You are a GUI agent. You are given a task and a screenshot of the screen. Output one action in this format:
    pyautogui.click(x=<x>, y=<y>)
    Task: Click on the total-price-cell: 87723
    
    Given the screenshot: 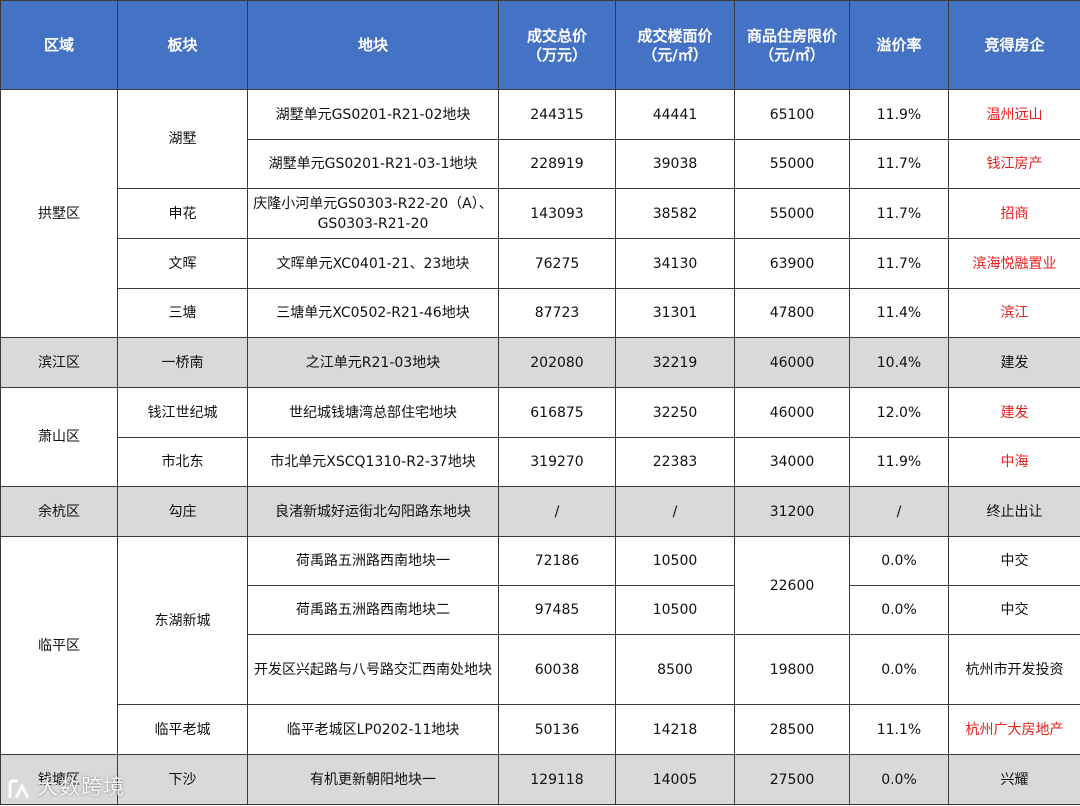 What is the action you would take?
    pyautogui.click(x=557, y=313)
    